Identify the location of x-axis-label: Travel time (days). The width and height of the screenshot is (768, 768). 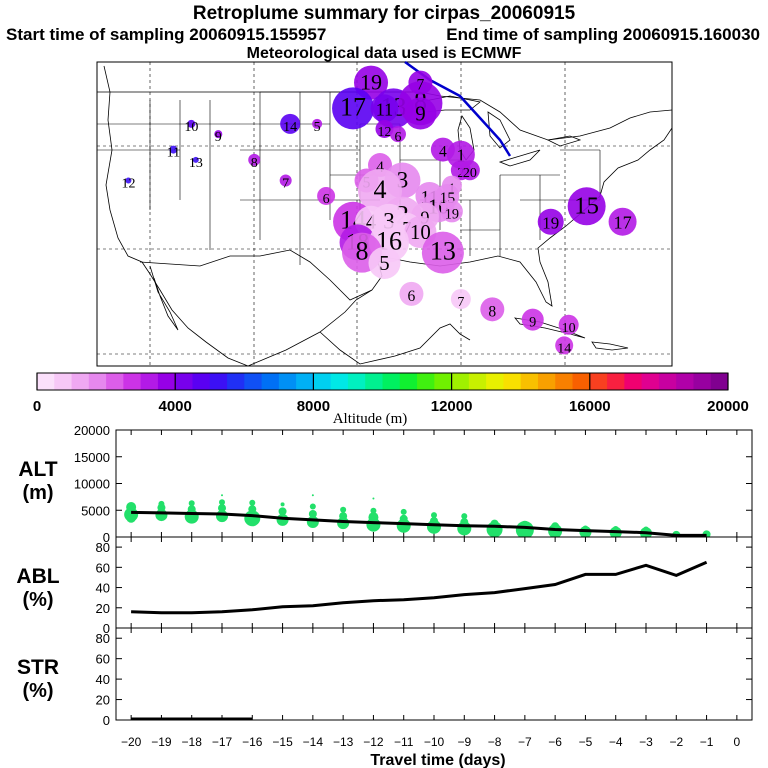
(437, 760).